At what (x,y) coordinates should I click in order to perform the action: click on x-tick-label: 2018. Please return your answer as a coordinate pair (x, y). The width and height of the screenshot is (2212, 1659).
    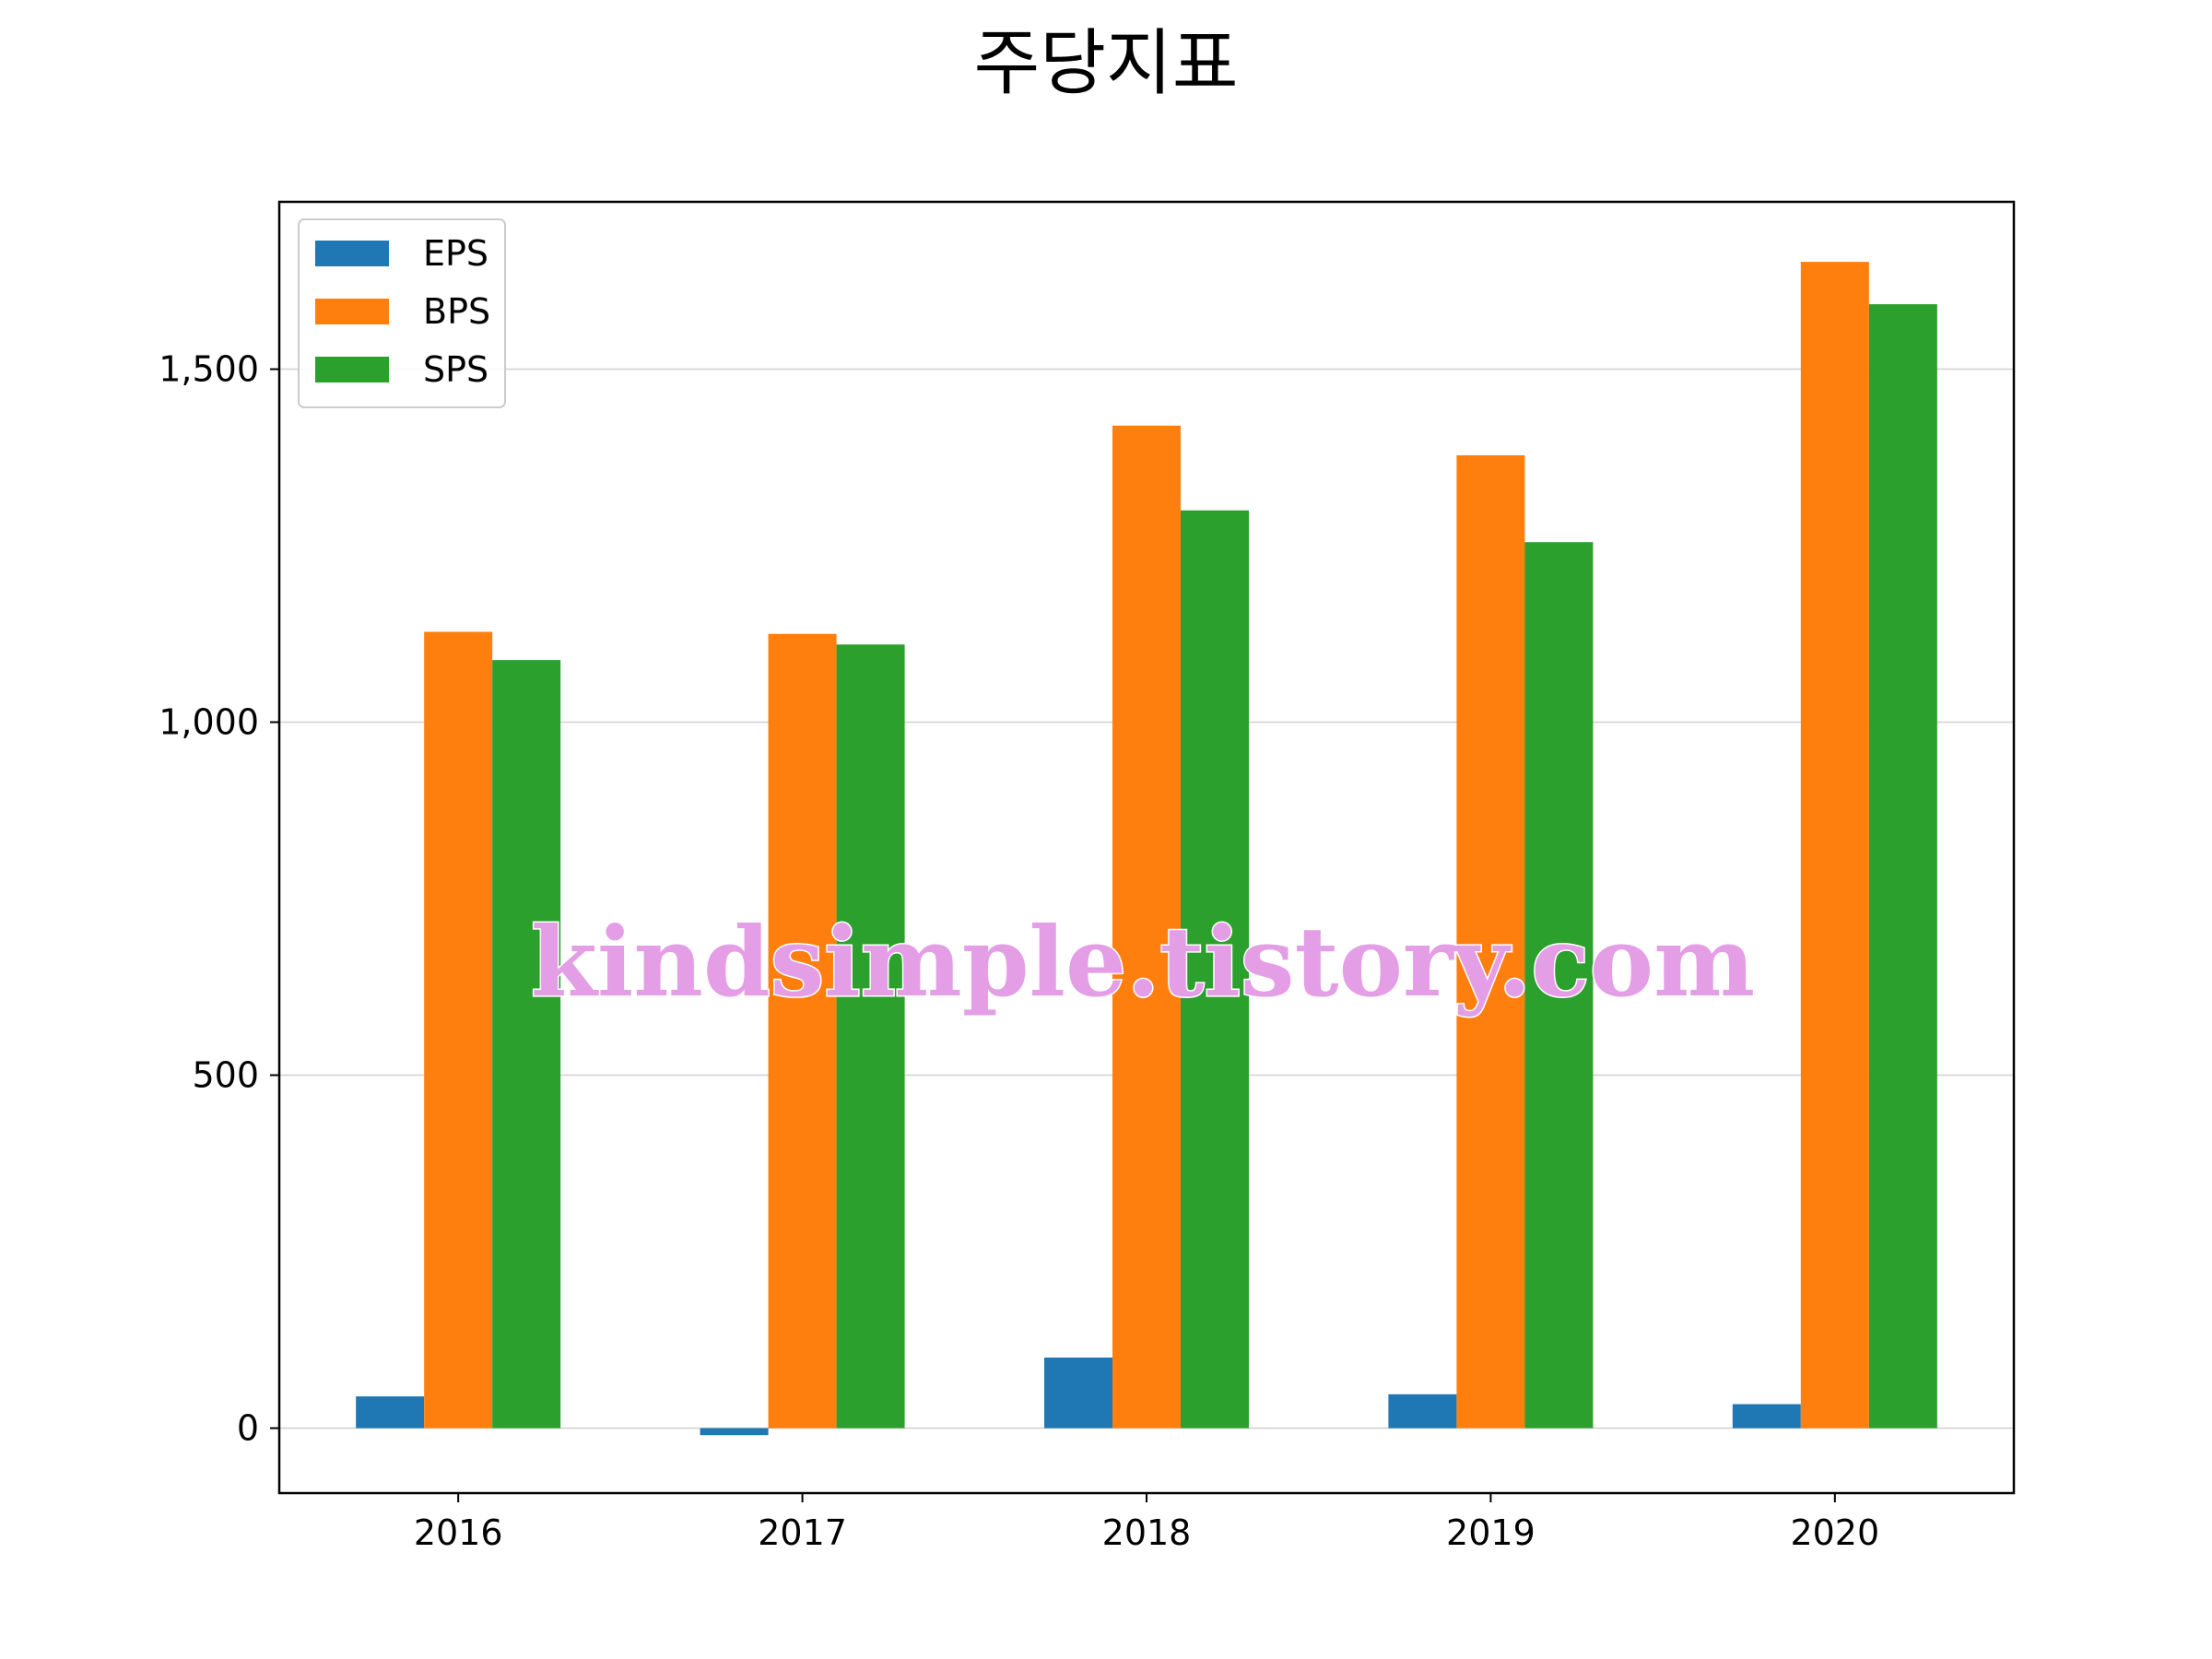
    Looking at the image, I should click on (1147, 1532).